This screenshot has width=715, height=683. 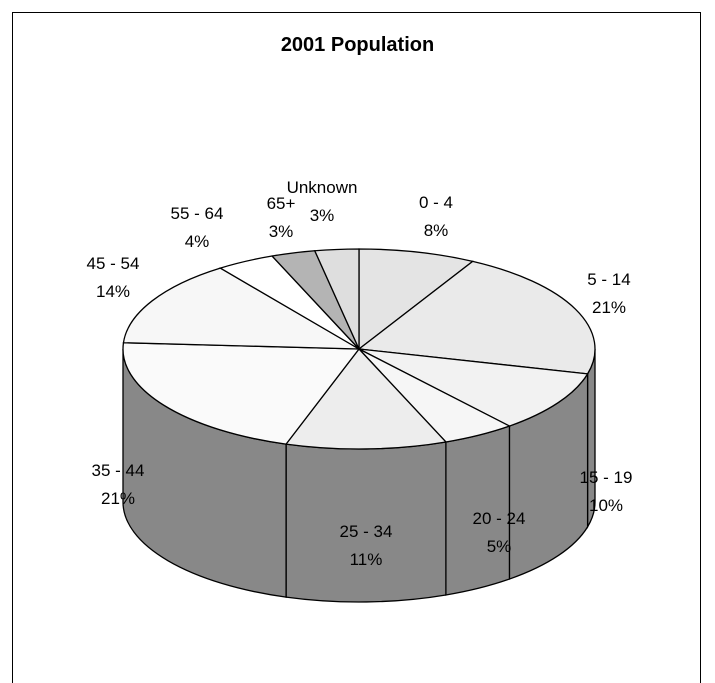 I want to click on slice-pct-55-64: 4%, so click(x=197, y=241).